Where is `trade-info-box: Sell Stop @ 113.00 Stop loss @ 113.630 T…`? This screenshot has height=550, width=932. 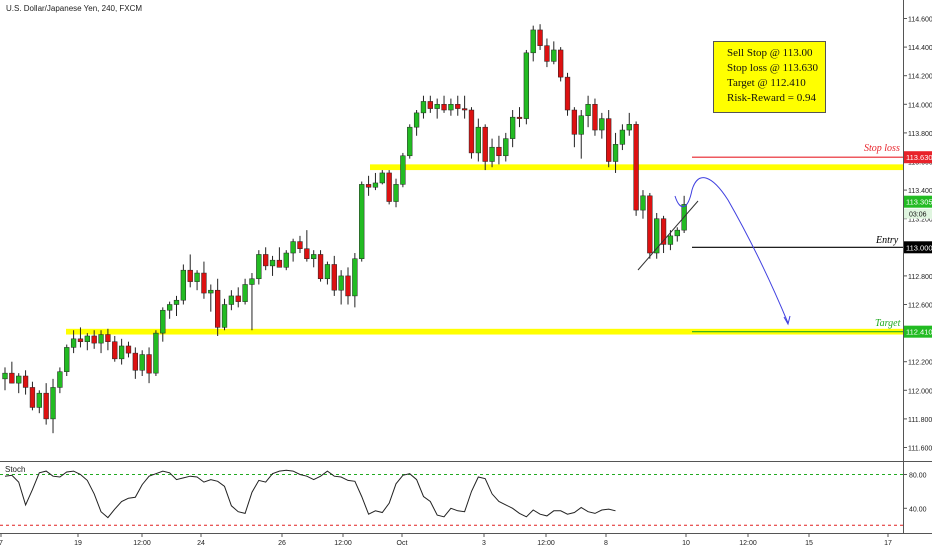 trade-info-box: Sell Stop @ 113.00 Stop loss @ 113.630 T… is located at coordinates (769, 77).